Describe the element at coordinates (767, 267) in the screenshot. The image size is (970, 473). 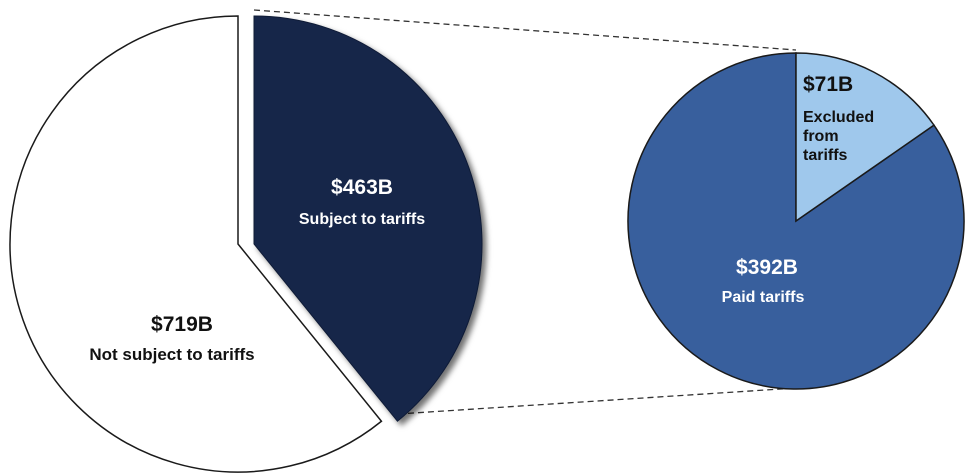
I see `label-paid-value: $392B` at that location.